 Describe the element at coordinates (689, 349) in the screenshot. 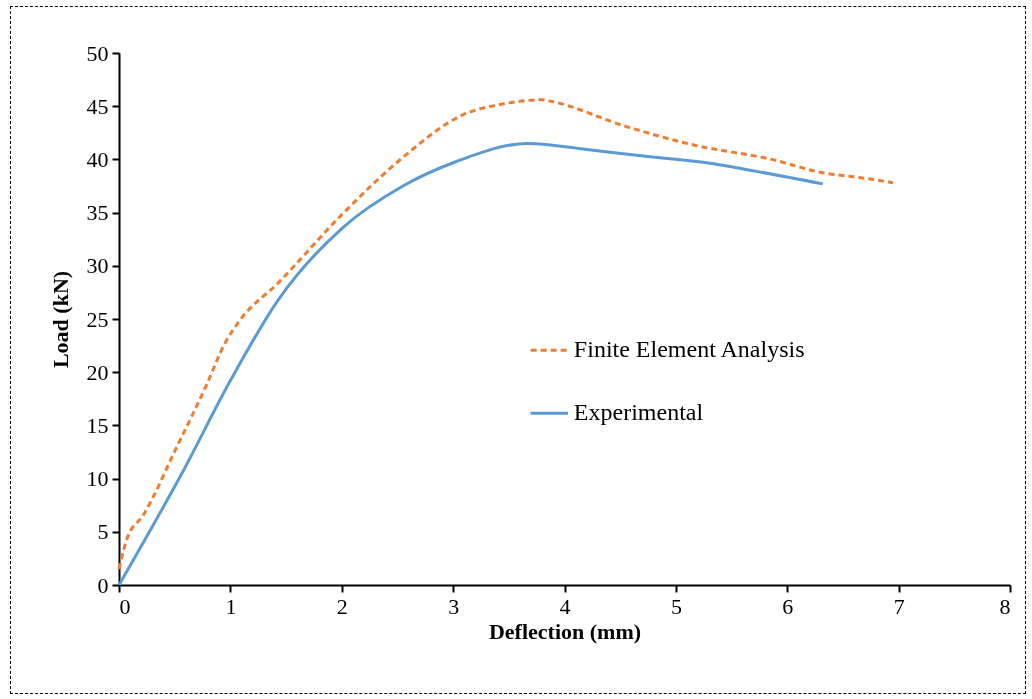

I see `legend-label: Finite Element Analysis` at that location.